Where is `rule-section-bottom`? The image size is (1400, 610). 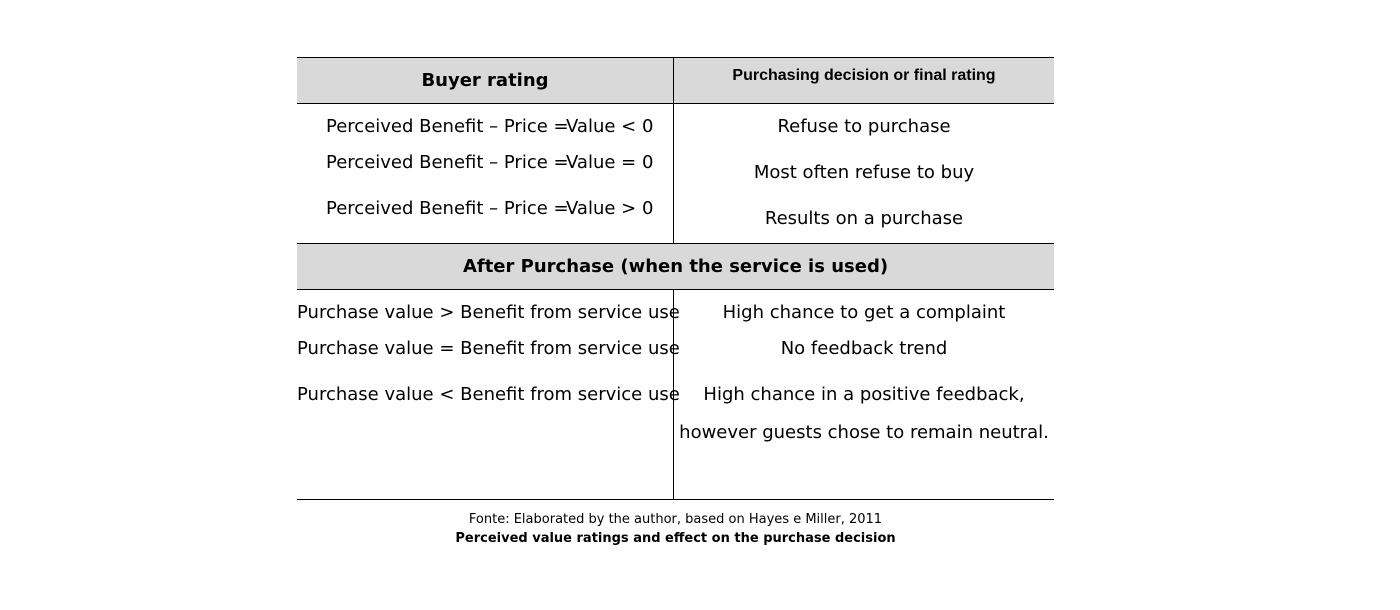
rule-section-bottom is located at coordinates (675, 289).